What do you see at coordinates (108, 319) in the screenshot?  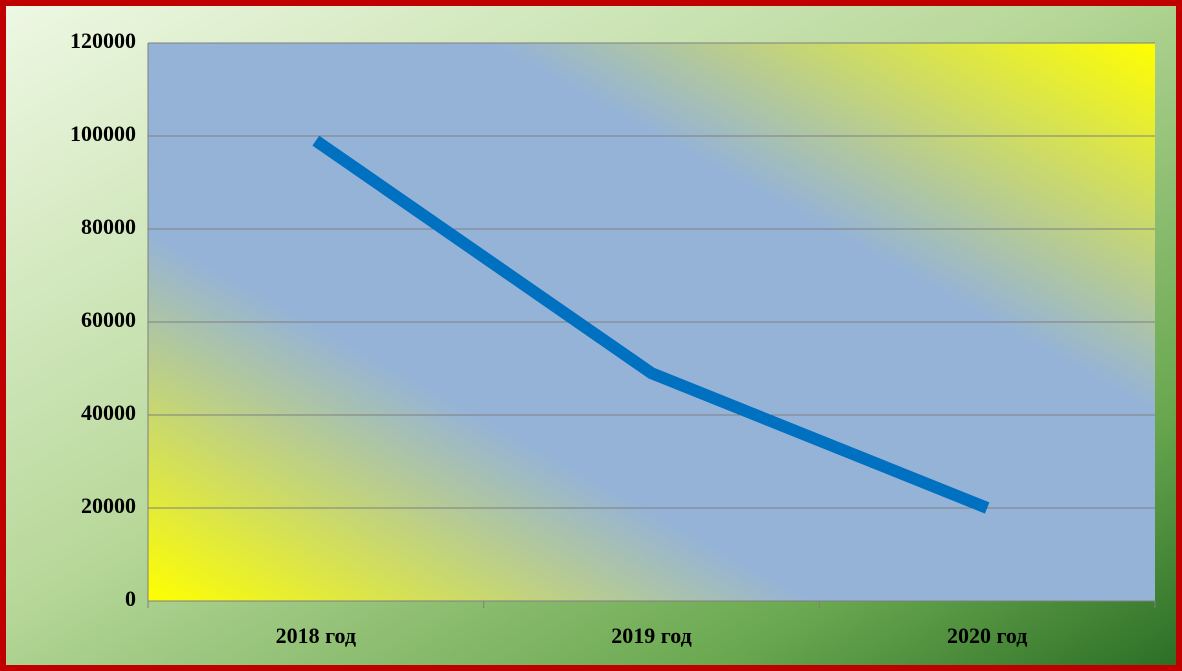 I see `y-tick-label: 60000` at bounding box center [108, 319].